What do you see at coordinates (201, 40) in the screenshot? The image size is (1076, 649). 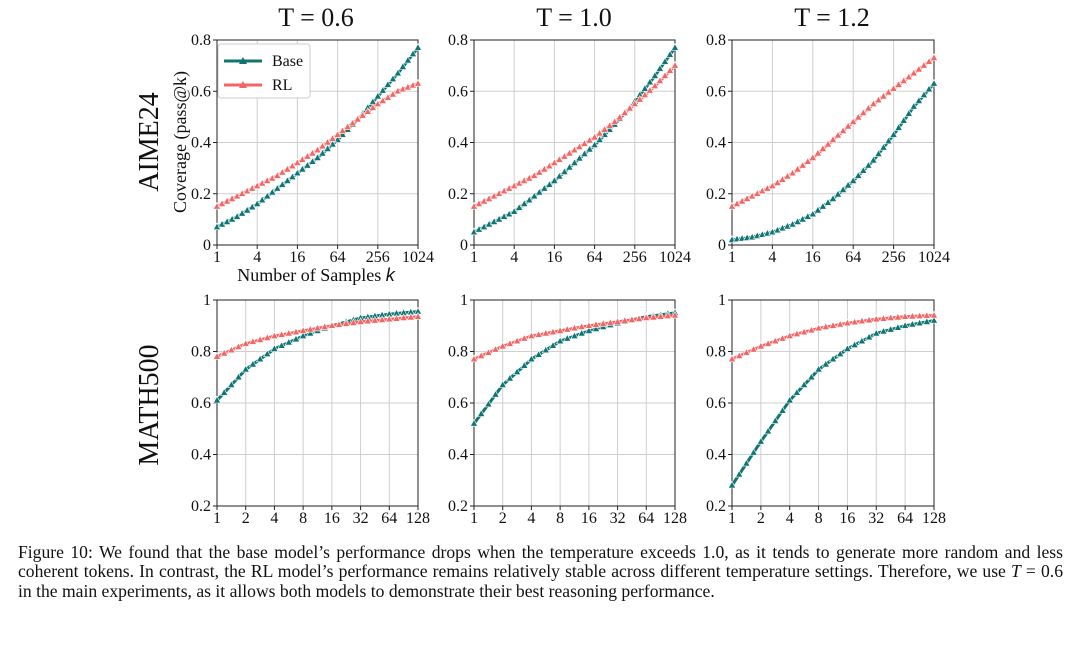 I see `y-tick-label: 0.8` at bounding box center [201, 40].